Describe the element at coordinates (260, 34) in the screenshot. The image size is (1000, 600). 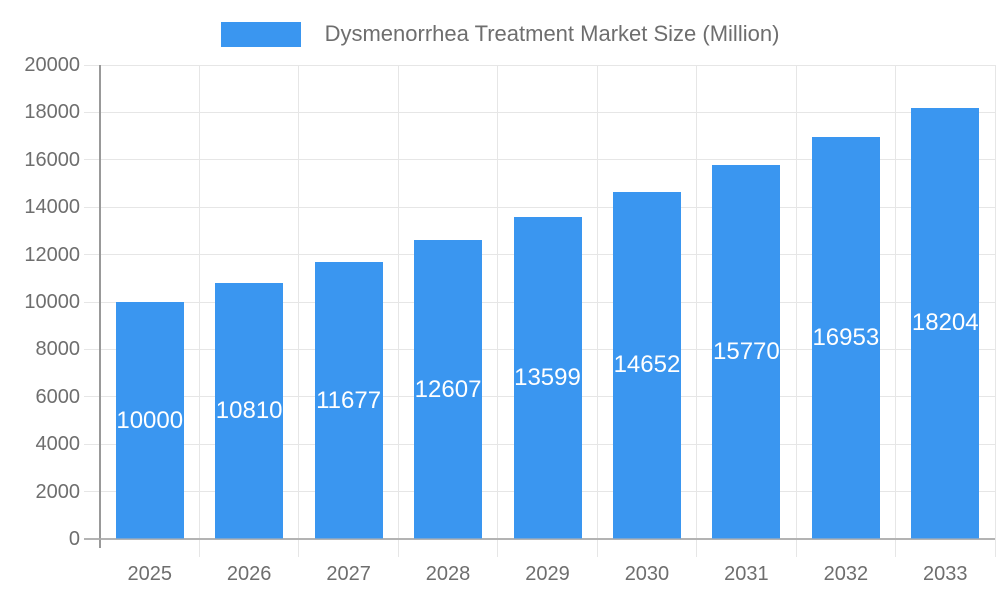
I see `legend-swatch-icon` at that location.